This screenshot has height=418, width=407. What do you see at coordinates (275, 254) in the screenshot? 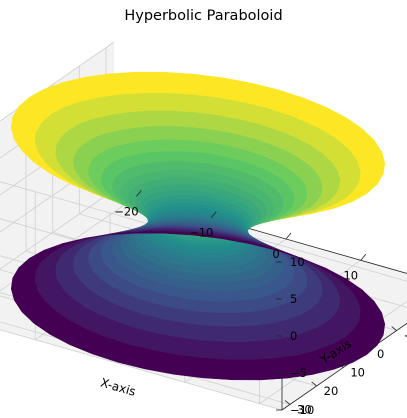
I see `x-tick-label: 0` at bounding box center [275, 254].